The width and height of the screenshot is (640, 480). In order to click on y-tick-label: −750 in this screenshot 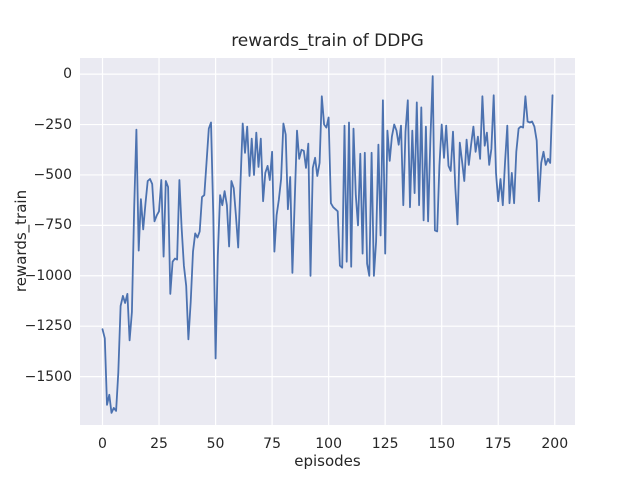, I will do `click(52, 225)`.